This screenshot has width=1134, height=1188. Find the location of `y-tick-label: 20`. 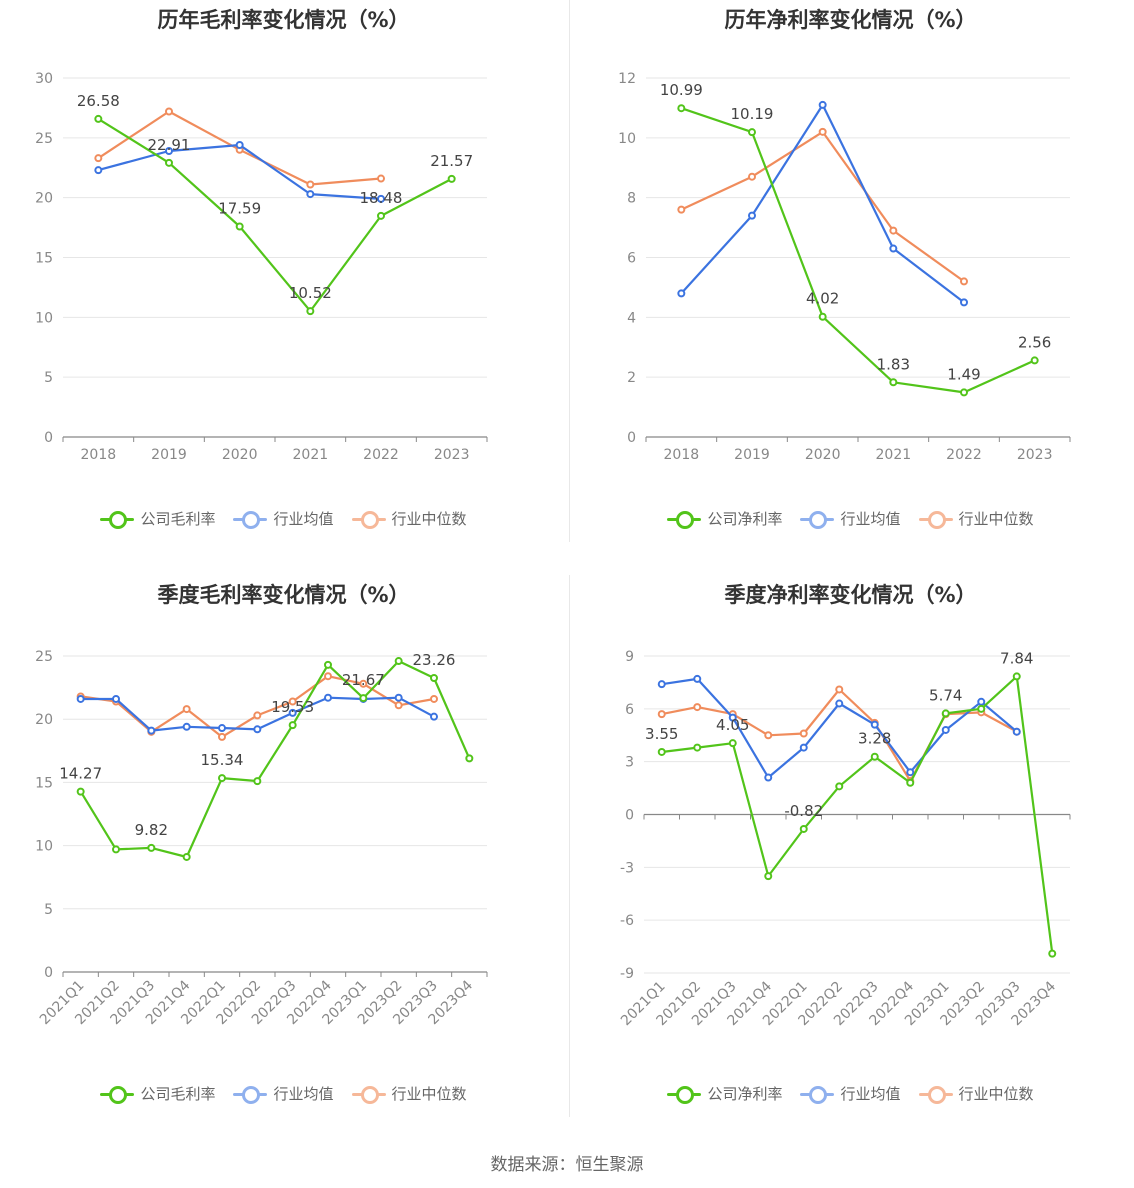

y-tick-label: 20 is located at coordinates (44, 720).